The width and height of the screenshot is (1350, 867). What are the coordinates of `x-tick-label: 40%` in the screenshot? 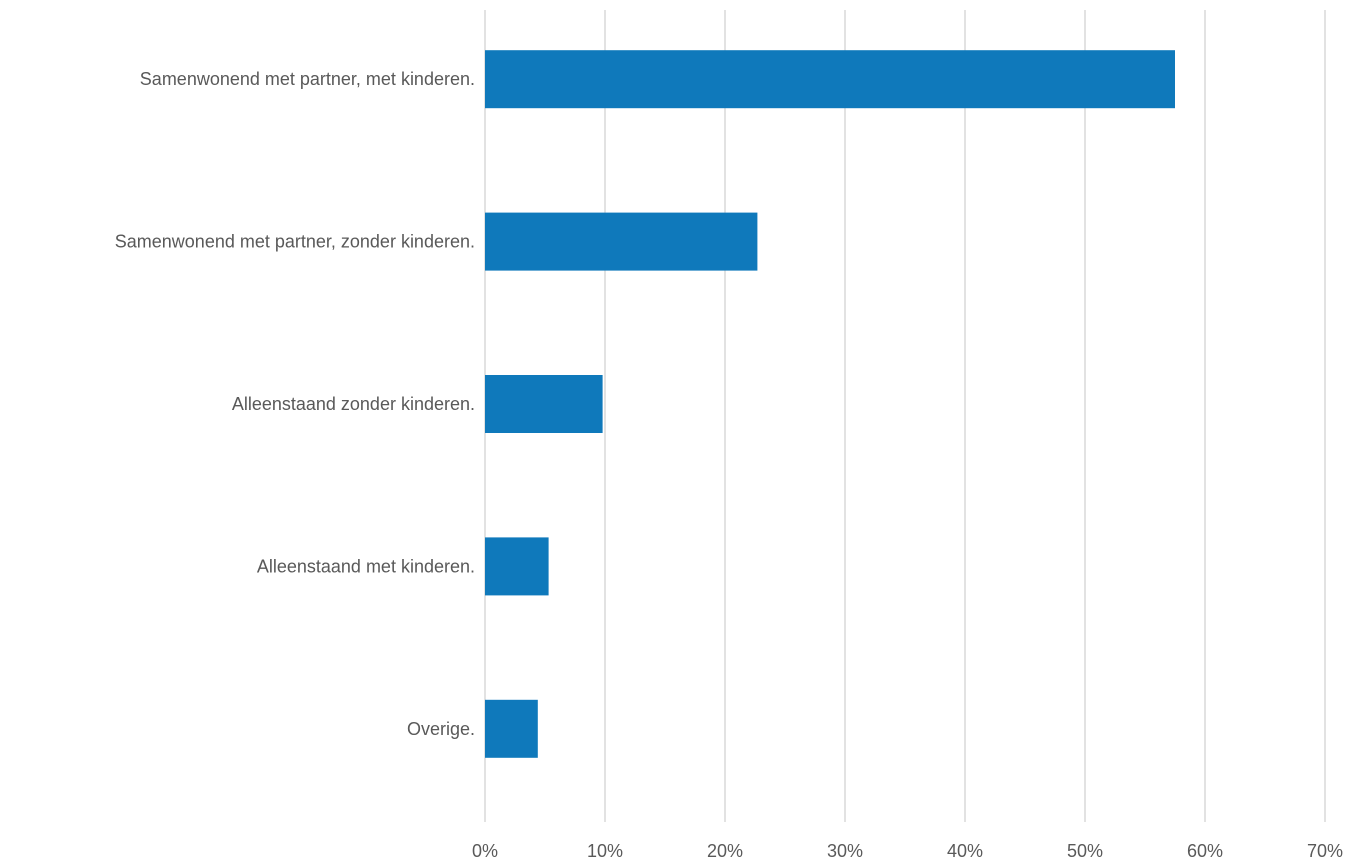 It's located at (965, 851).